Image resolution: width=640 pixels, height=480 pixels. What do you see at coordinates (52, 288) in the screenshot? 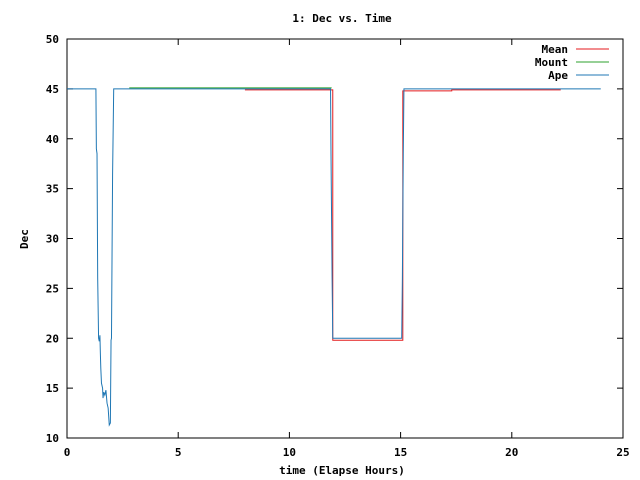
I see `y-tick-label: 25` at bounding box center [52, 288].